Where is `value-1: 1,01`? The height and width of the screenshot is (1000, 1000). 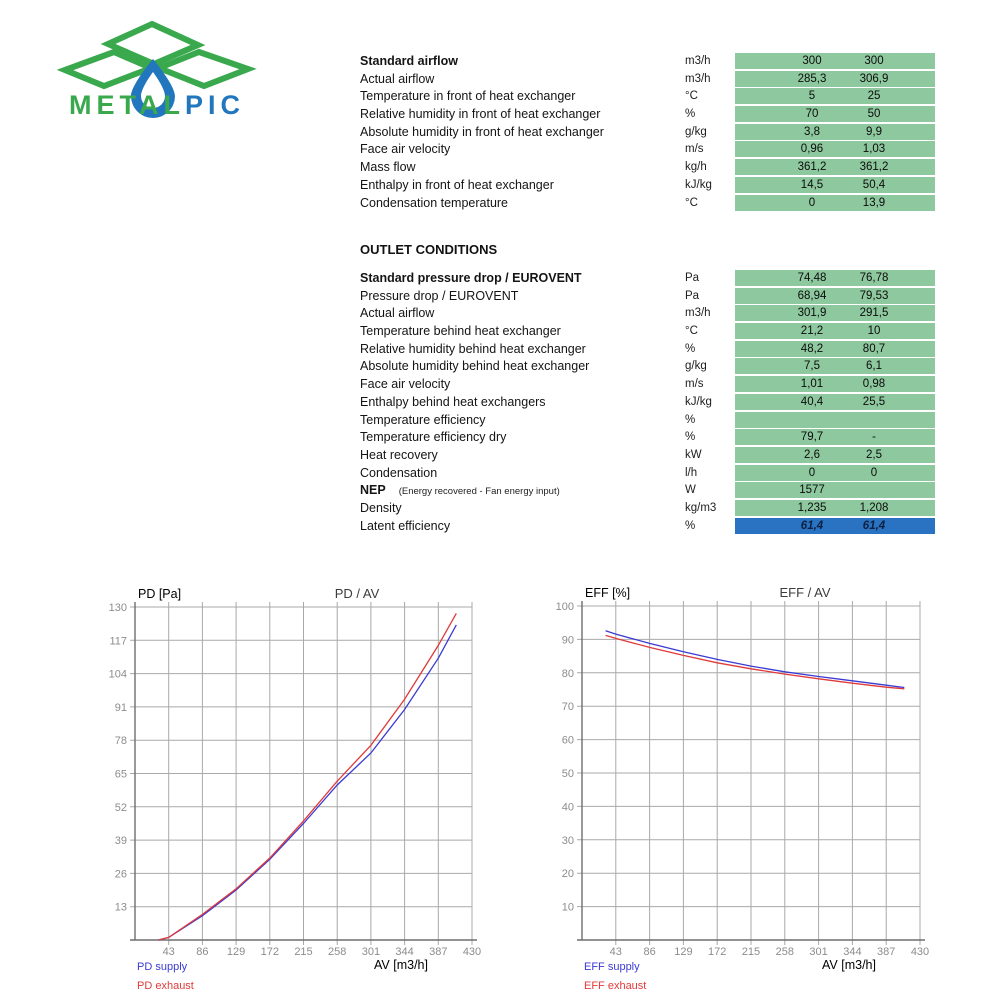
value-1: 1,01 is located at coordinates (812, 384).